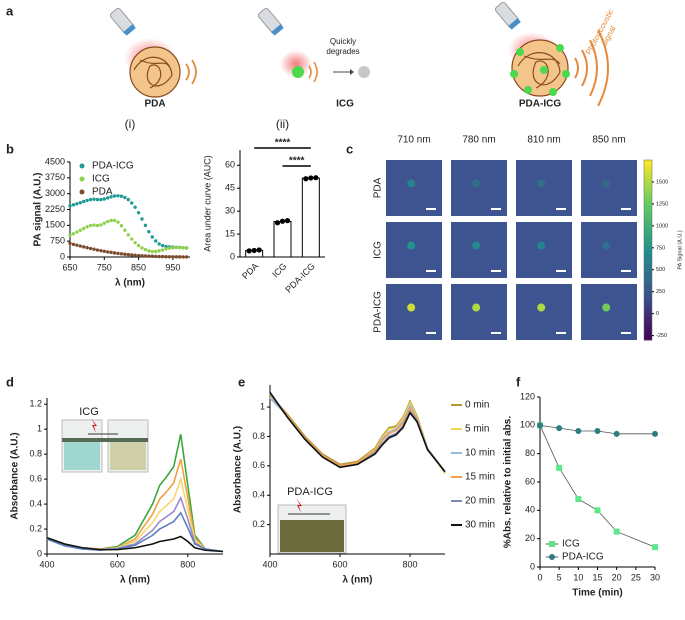 This screenshot has width=685, height=620. What do you see at coordinates (279, 270) in the screenshot?
I see `x-tick-label: ICG` at bounding box center [279, 270].